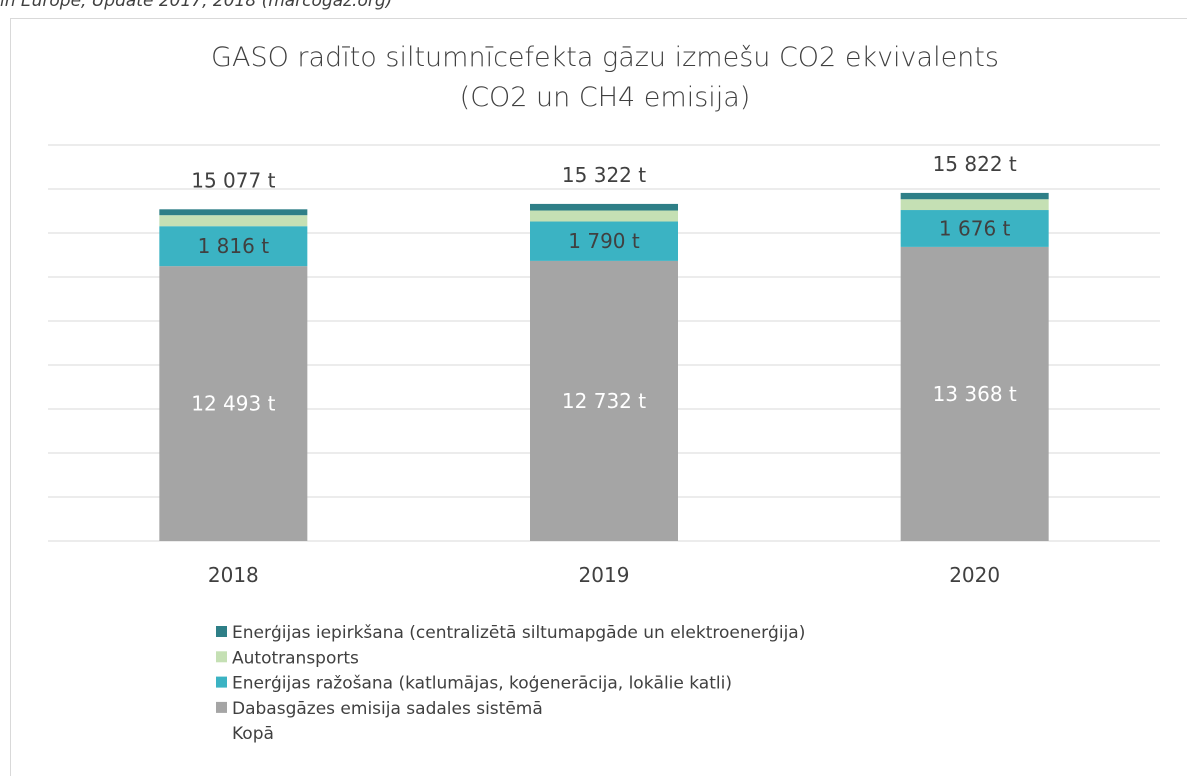  Describe the element at coordinates (974, 575) in the screenshot. I see `x-tick-label: 2020` at that location.